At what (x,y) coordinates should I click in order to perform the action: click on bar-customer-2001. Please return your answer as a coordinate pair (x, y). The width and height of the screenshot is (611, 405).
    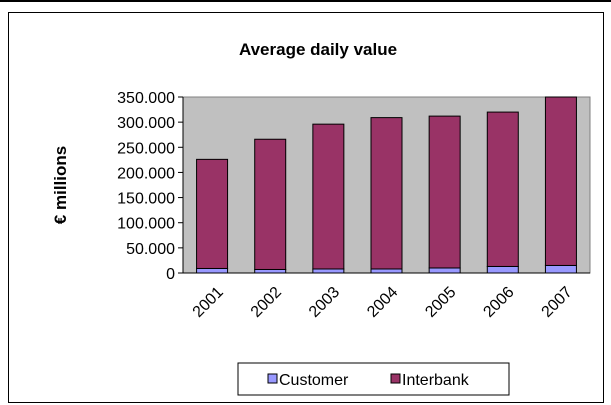
    Looking at the image, I should click on (212, 270).